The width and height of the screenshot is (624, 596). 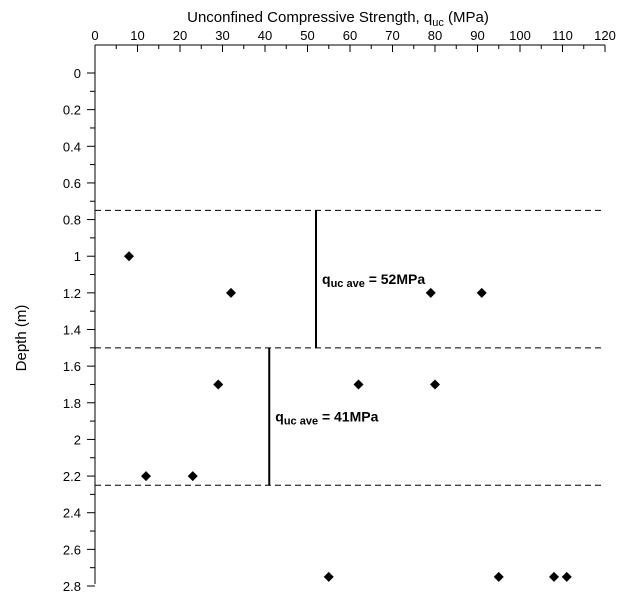 What do you see at coordinates (562, 35) in the screenshot?
I see `x-tick-label: 110` at bounding box center [562, 35].